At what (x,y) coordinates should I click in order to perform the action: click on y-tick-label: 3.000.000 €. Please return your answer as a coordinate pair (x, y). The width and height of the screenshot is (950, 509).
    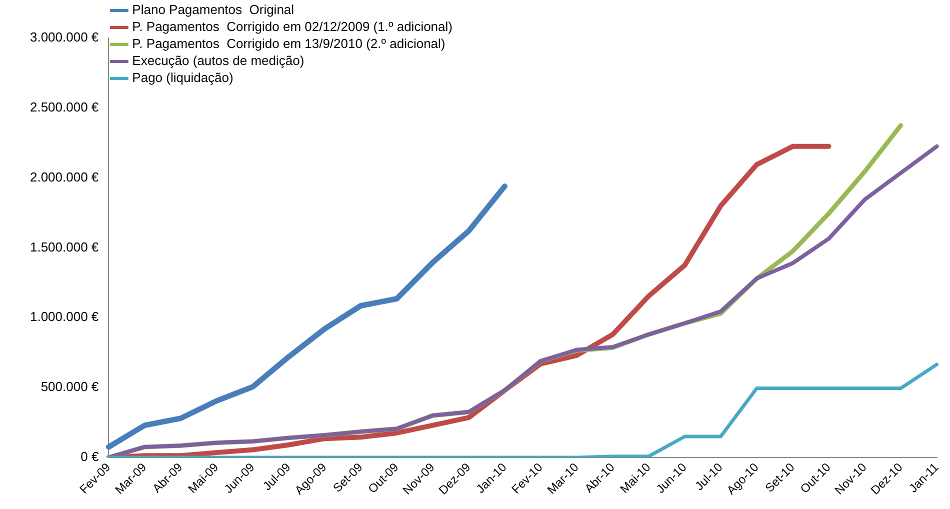
    Looking at the image, I should click on (65, 37).